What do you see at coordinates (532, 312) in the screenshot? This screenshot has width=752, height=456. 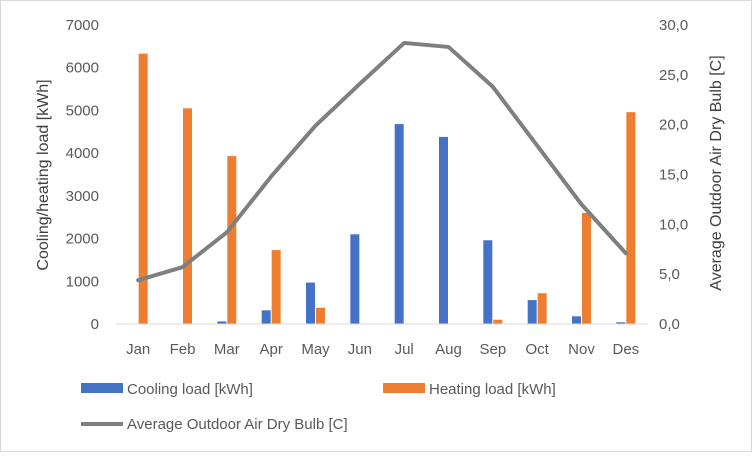 I see `bar-cooling-oct` at bounding box center [532, 312].